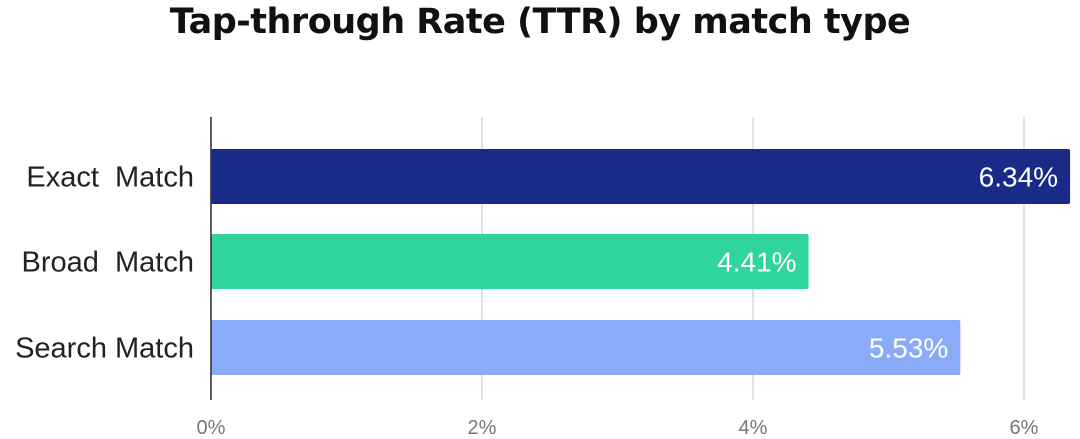  Describe the element at coordinates (482, 428) in the screenshot. I see `x-tick-label: 2%` at that location.